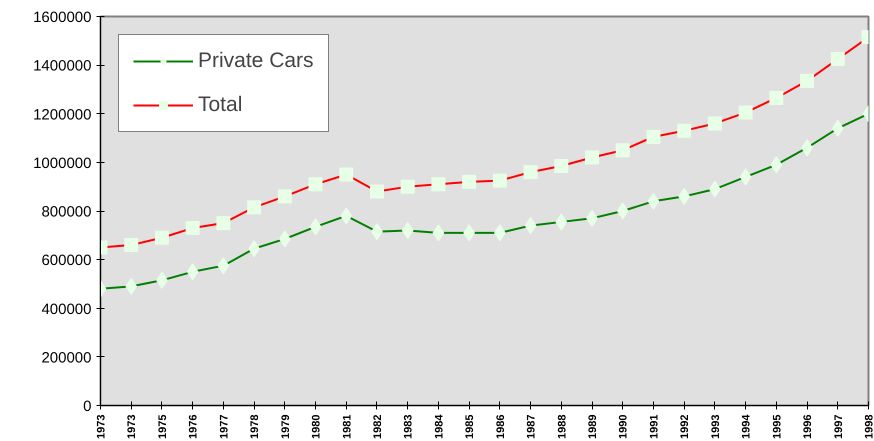 The width and height of the screenshot is (874, 441). What do you see at coordinates (439, 426) in the screenshot?
I see `x-tick-label: 1984` at bounding box center [439, 426].